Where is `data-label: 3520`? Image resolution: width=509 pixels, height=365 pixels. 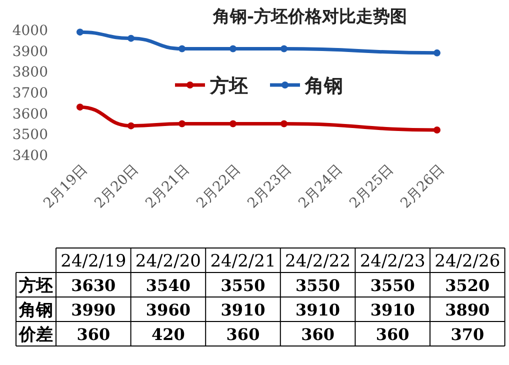 data-label: 3520 is located at coordinates (467, 285).